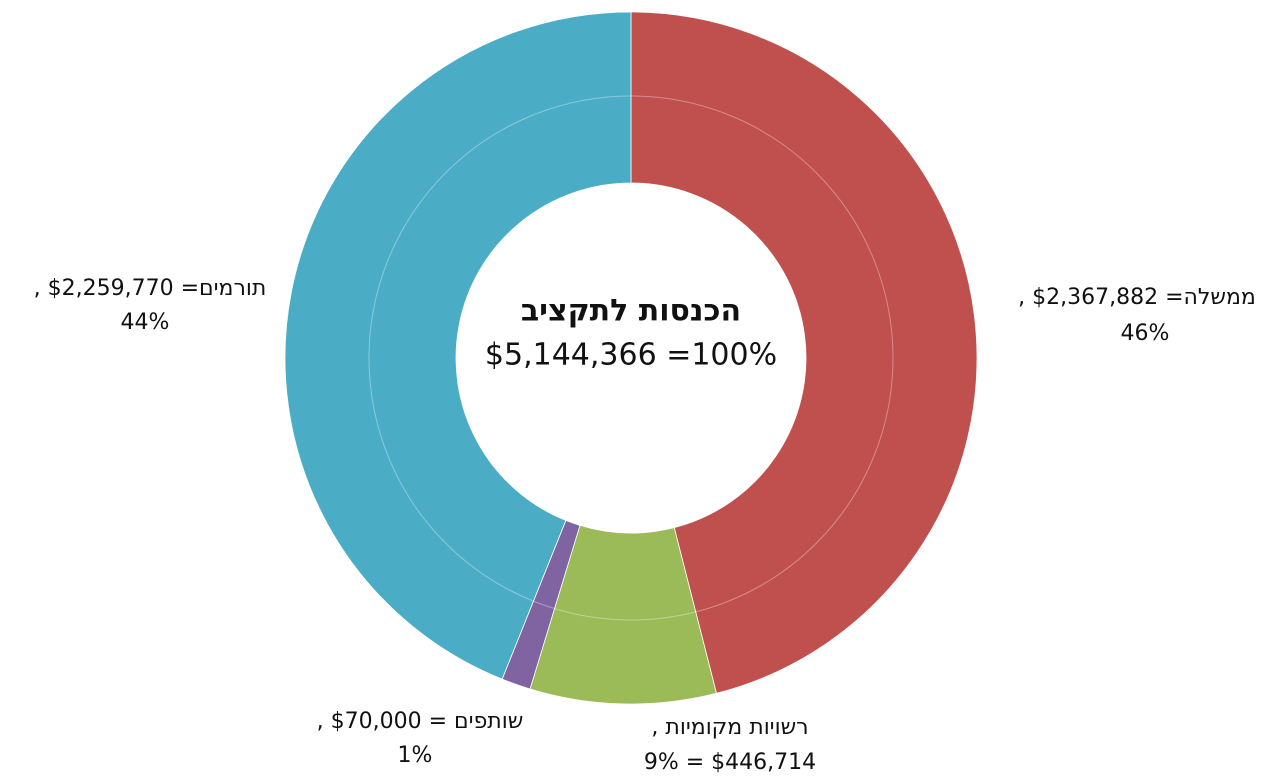  I want to click on center-title: הכנסות לתקציב, so click(631, 311).